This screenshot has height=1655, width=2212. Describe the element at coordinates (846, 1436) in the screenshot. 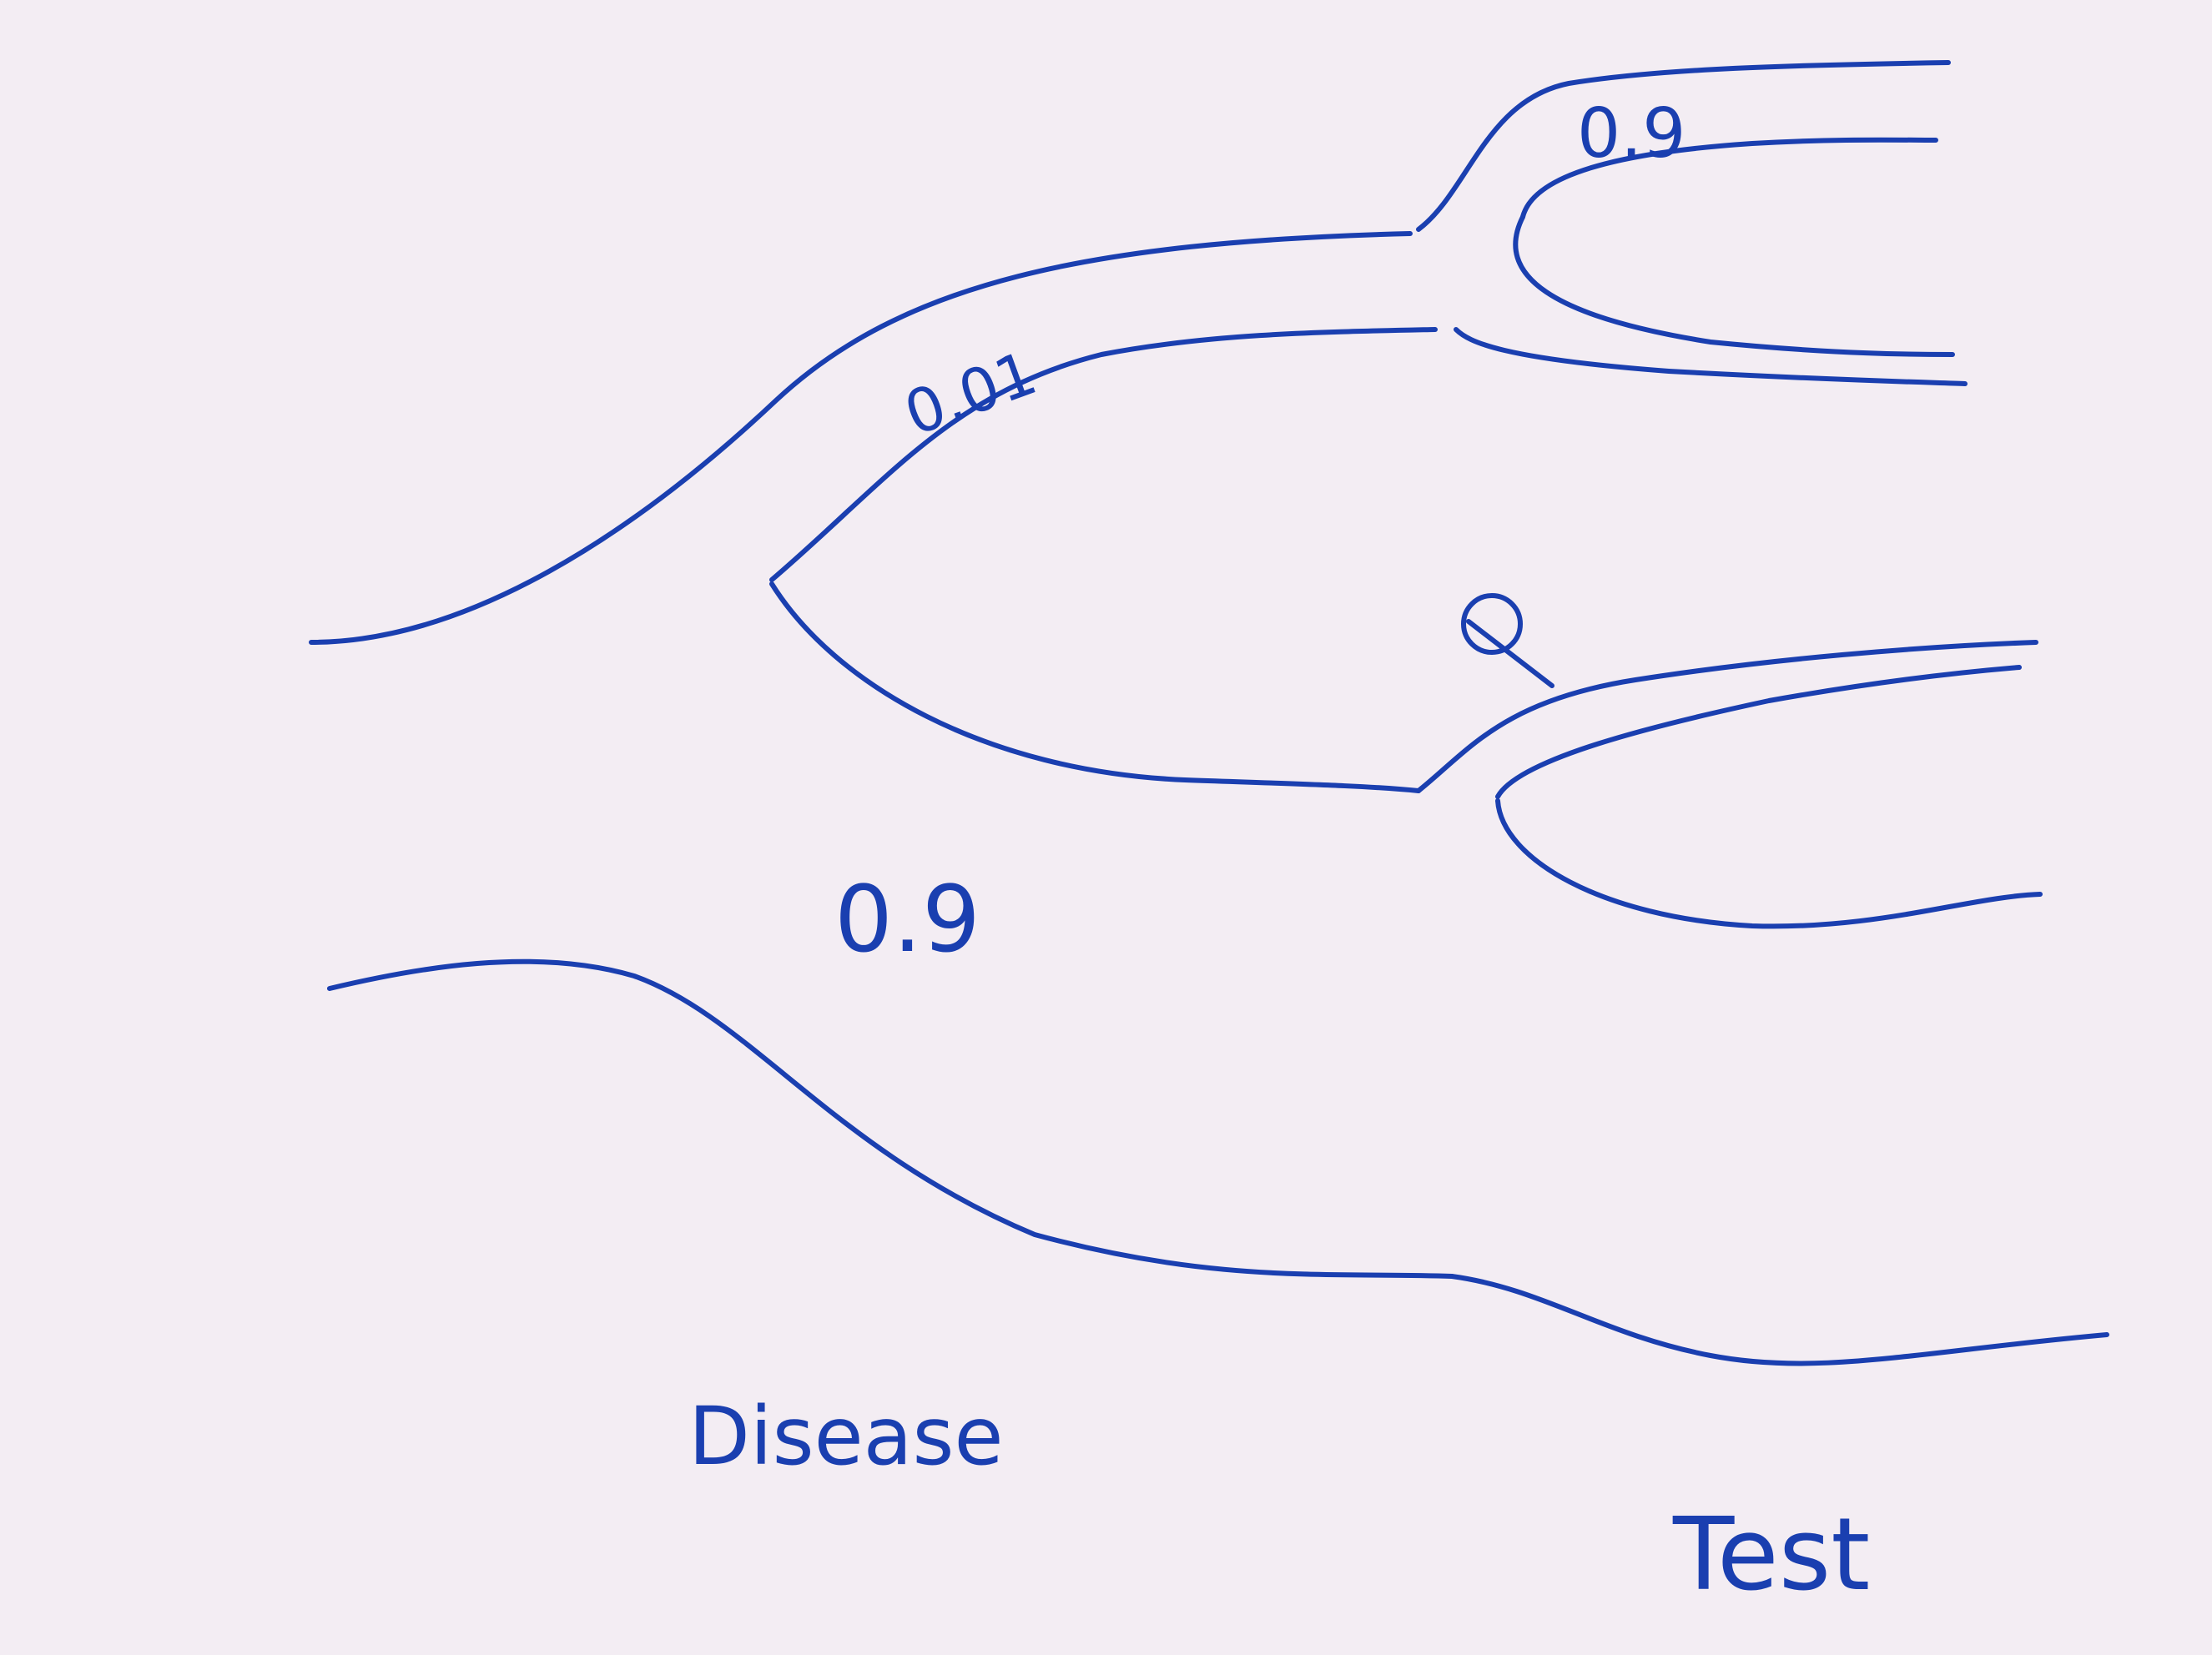

I see `label-axis-disease: Disease` at that location.